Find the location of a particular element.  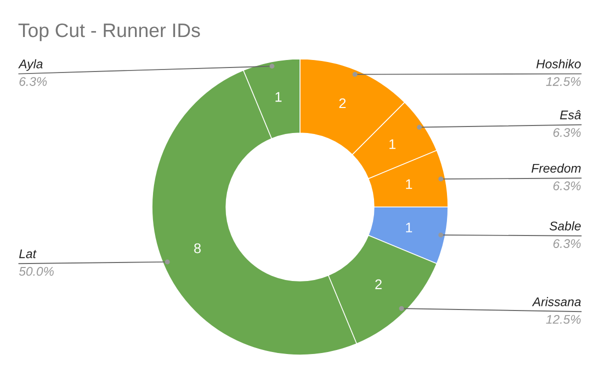

data-label: 8 is located at coordinates (197, 248).